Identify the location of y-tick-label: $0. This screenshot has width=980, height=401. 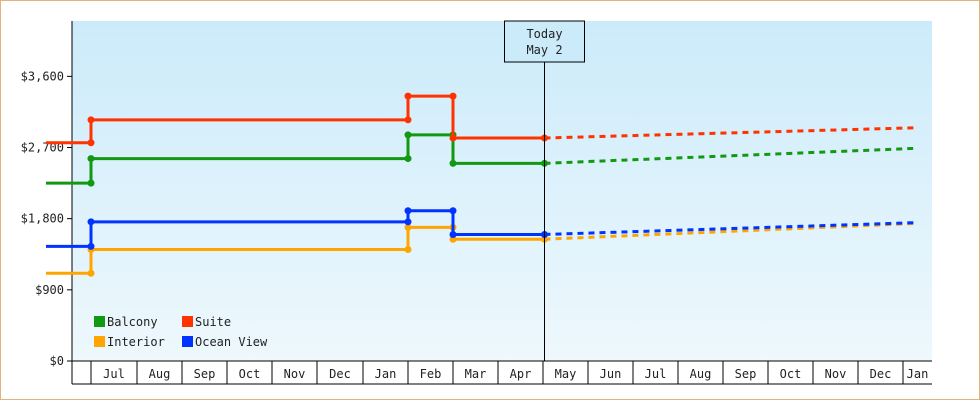
(57, 361).